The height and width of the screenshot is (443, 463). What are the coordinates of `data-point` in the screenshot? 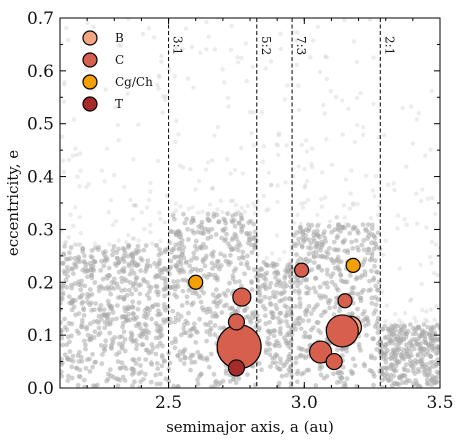 It's located at (334, 361).